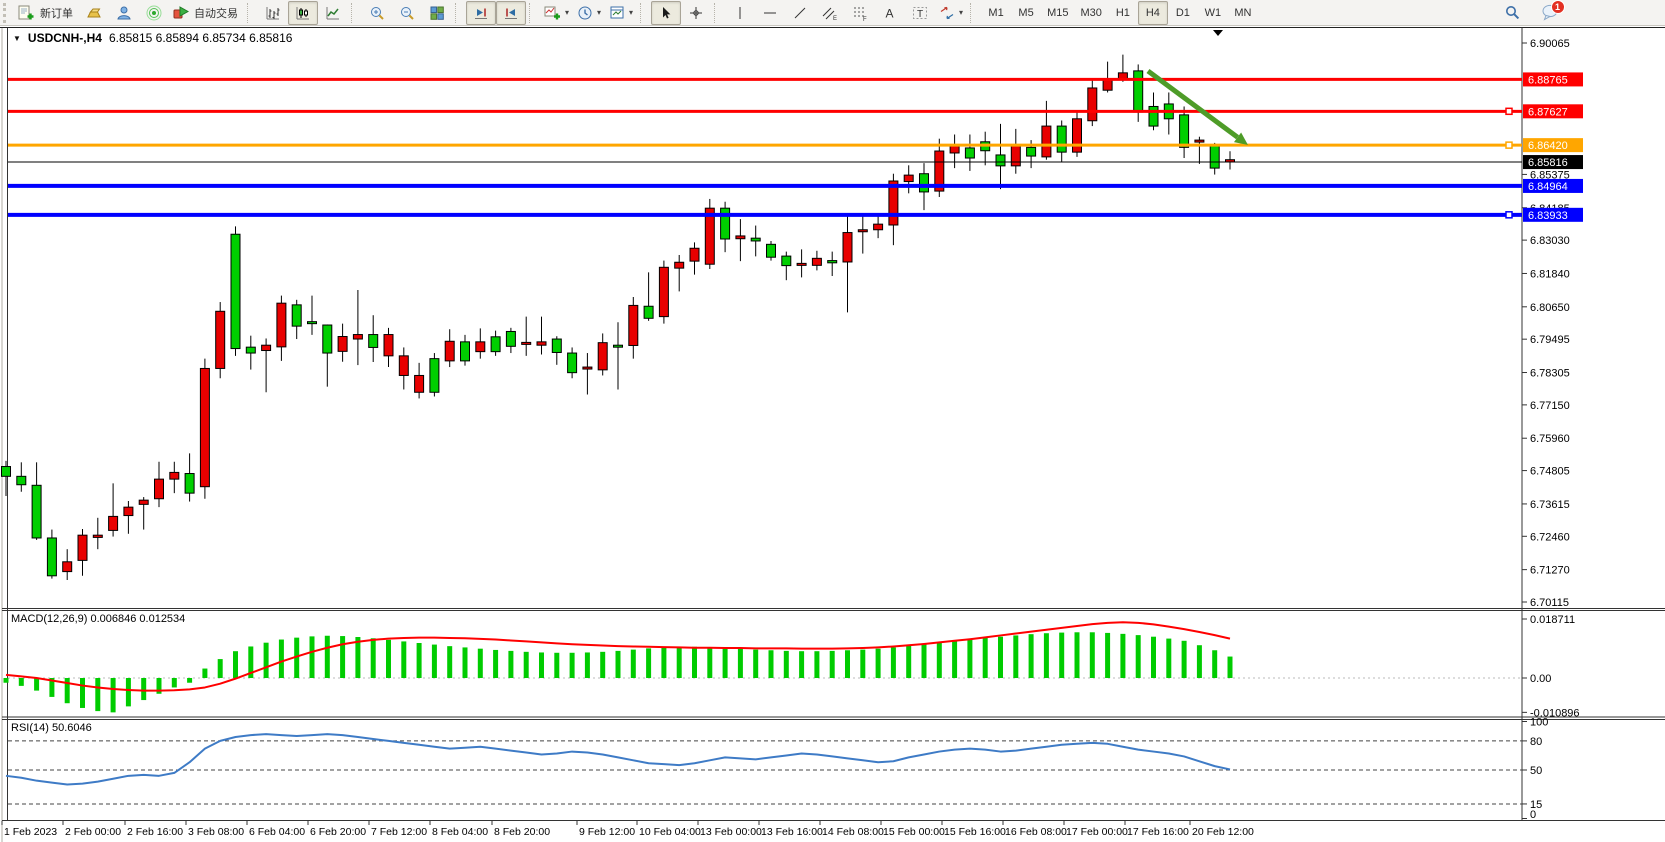 The width and height of the screenshot is (1665, 842). I want to click on search-button, so click(1512, 13).